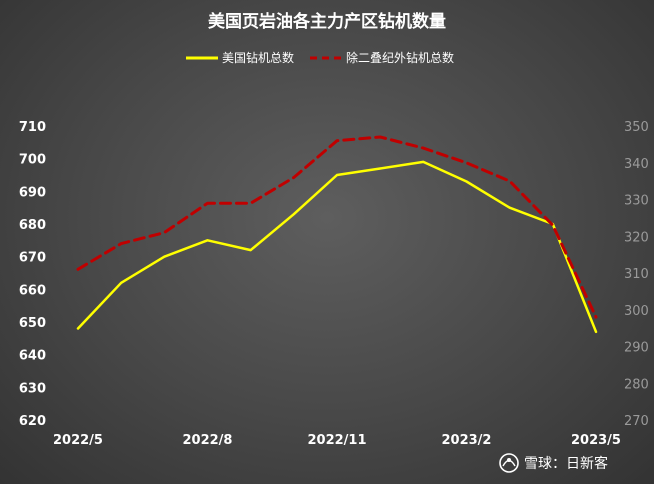 This screenshot has width=654, height=484. Describe the element at coordinates (509, 463) in the screenshot. I see `snowball-logo-icon` at that location.